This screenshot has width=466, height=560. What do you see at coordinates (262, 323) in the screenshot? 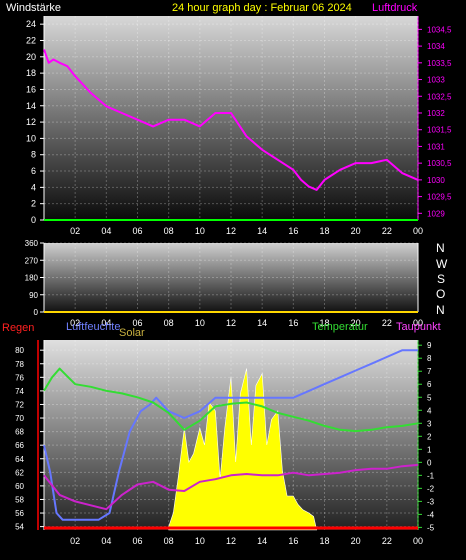
I see `p2-x-tick-label: 14` at bounding box center [262, 323].